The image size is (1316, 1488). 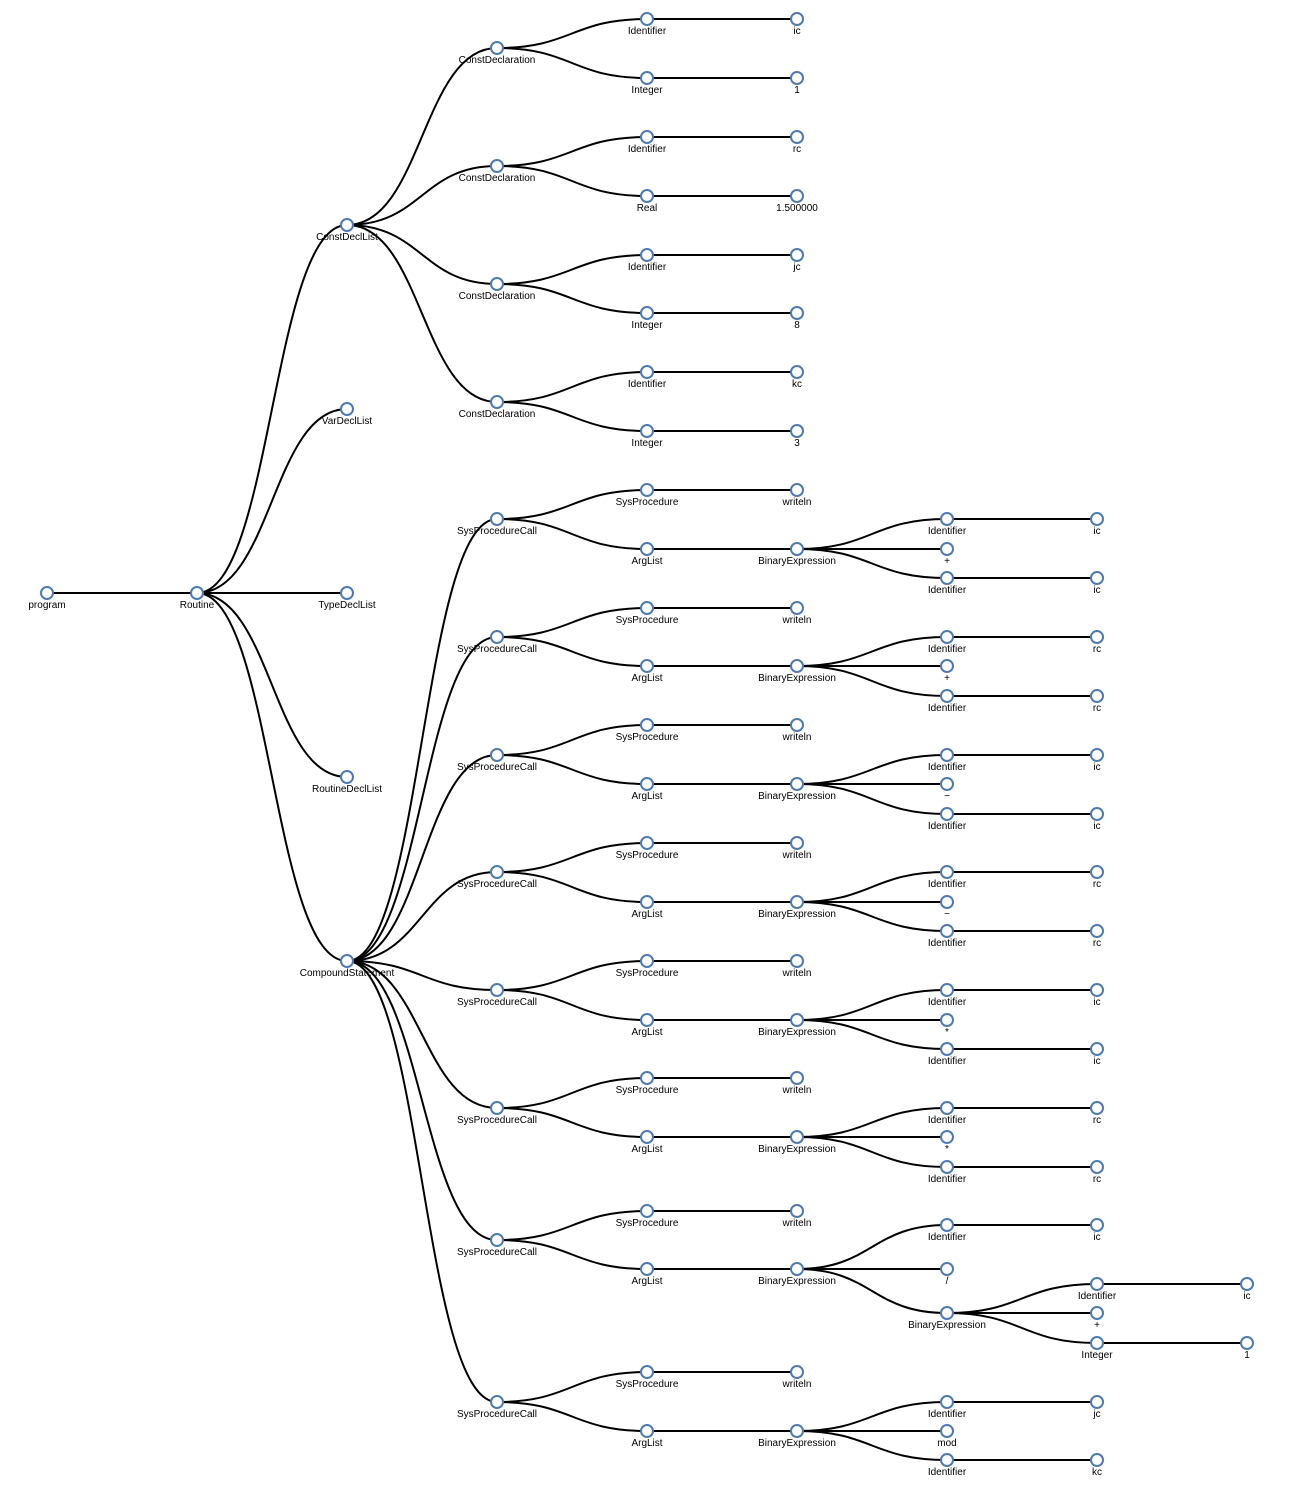 What do you see at coordinates (347, 966) in the screenshot?
I see `tree-node-compound-statement: CompoundStatement` at bounding box center [347, 966].